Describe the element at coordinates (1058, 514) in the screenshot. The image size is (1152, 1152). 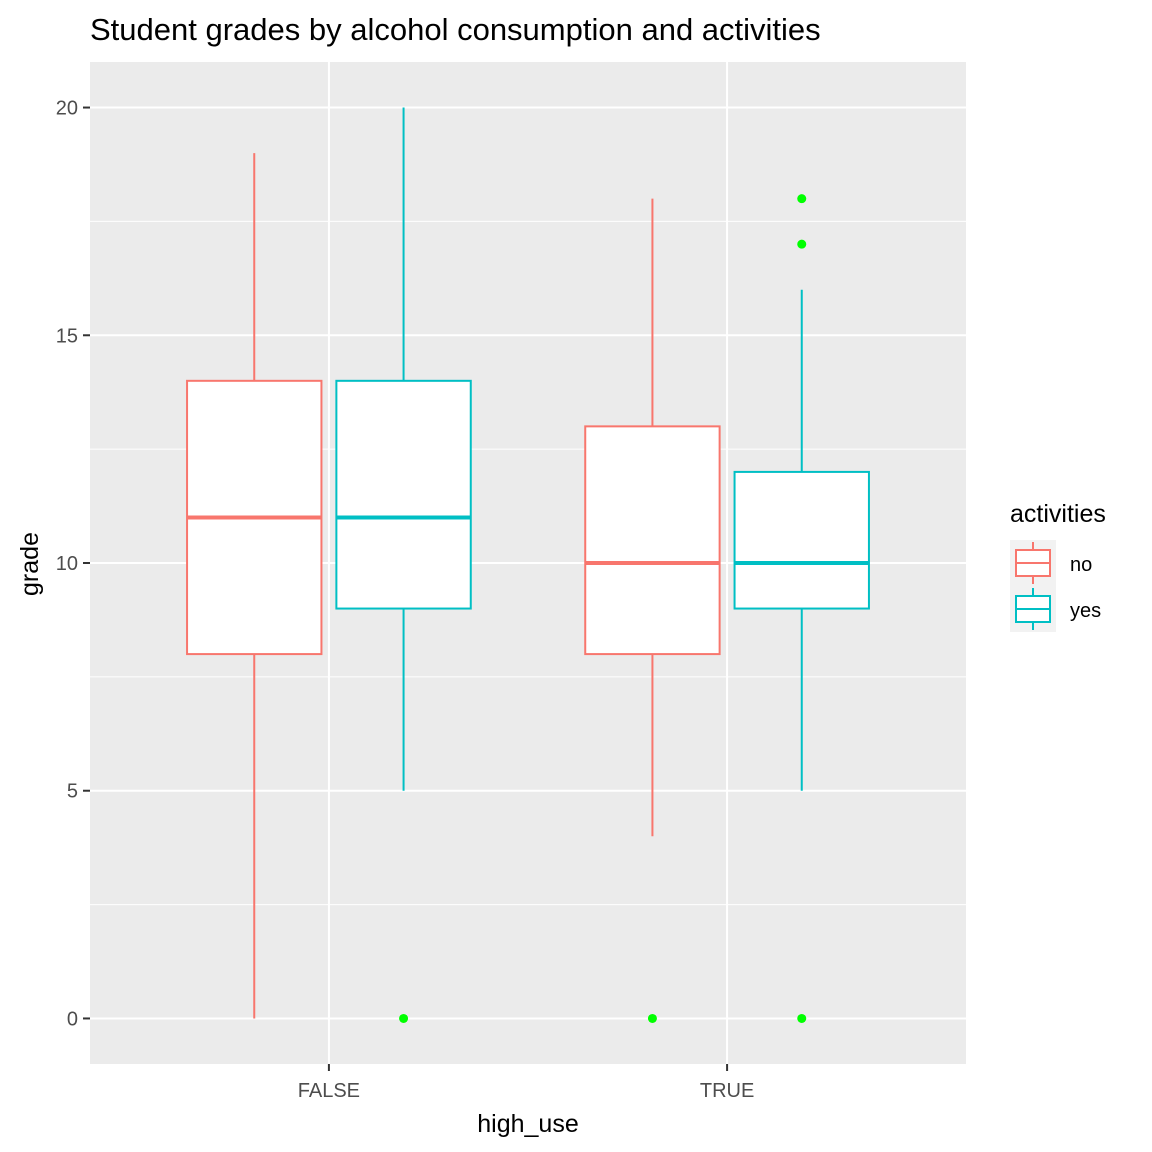
I see `legend-title: activities` at that location.